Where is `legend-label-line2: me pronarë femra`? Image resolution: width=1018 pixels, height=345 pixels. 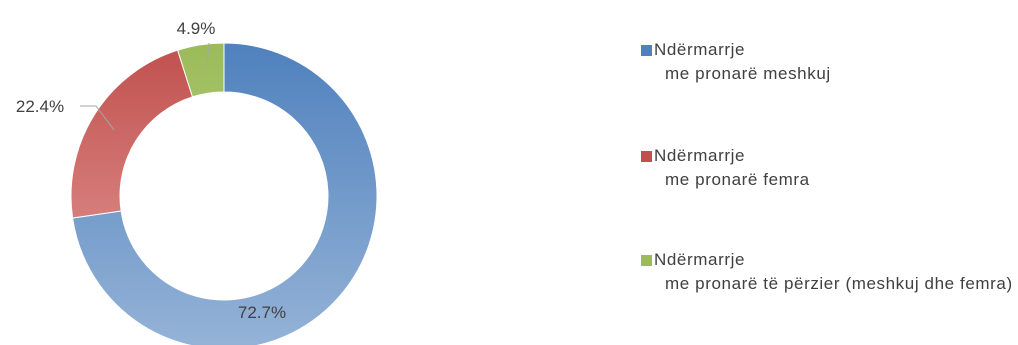
legend-label-line2: me pronarë femra is located at coordinates (737, 179).